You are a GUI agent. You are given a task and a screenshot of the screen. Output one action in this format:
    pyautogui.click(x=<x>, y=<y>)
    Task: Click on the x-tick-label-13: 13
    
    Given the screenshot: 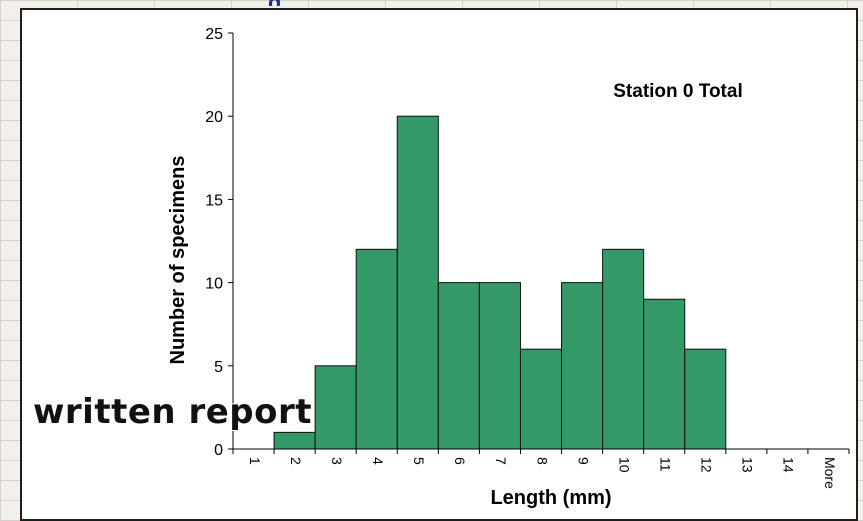 What is the action you would take?
    pyautogui.click(x=748, y=465)
    